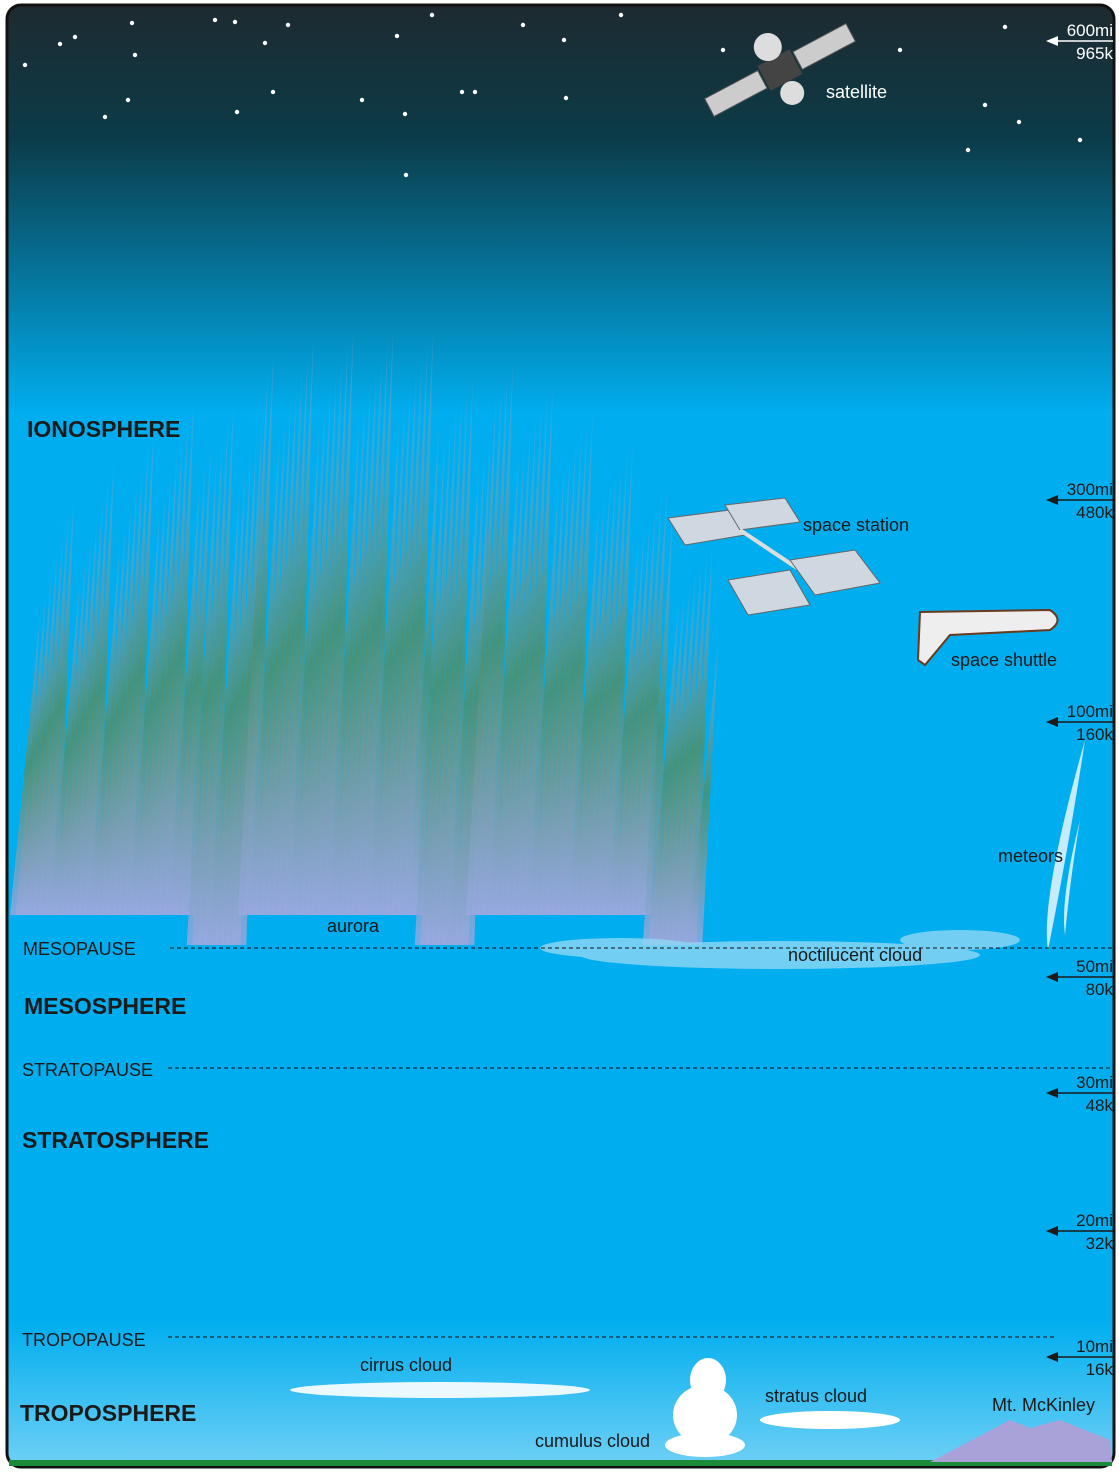 The height and width of the screenshot is (1478, 1119). Describe the element at coordinates (1094, 734) in the screenshot. I see `altitude-km: 160k` at that location.